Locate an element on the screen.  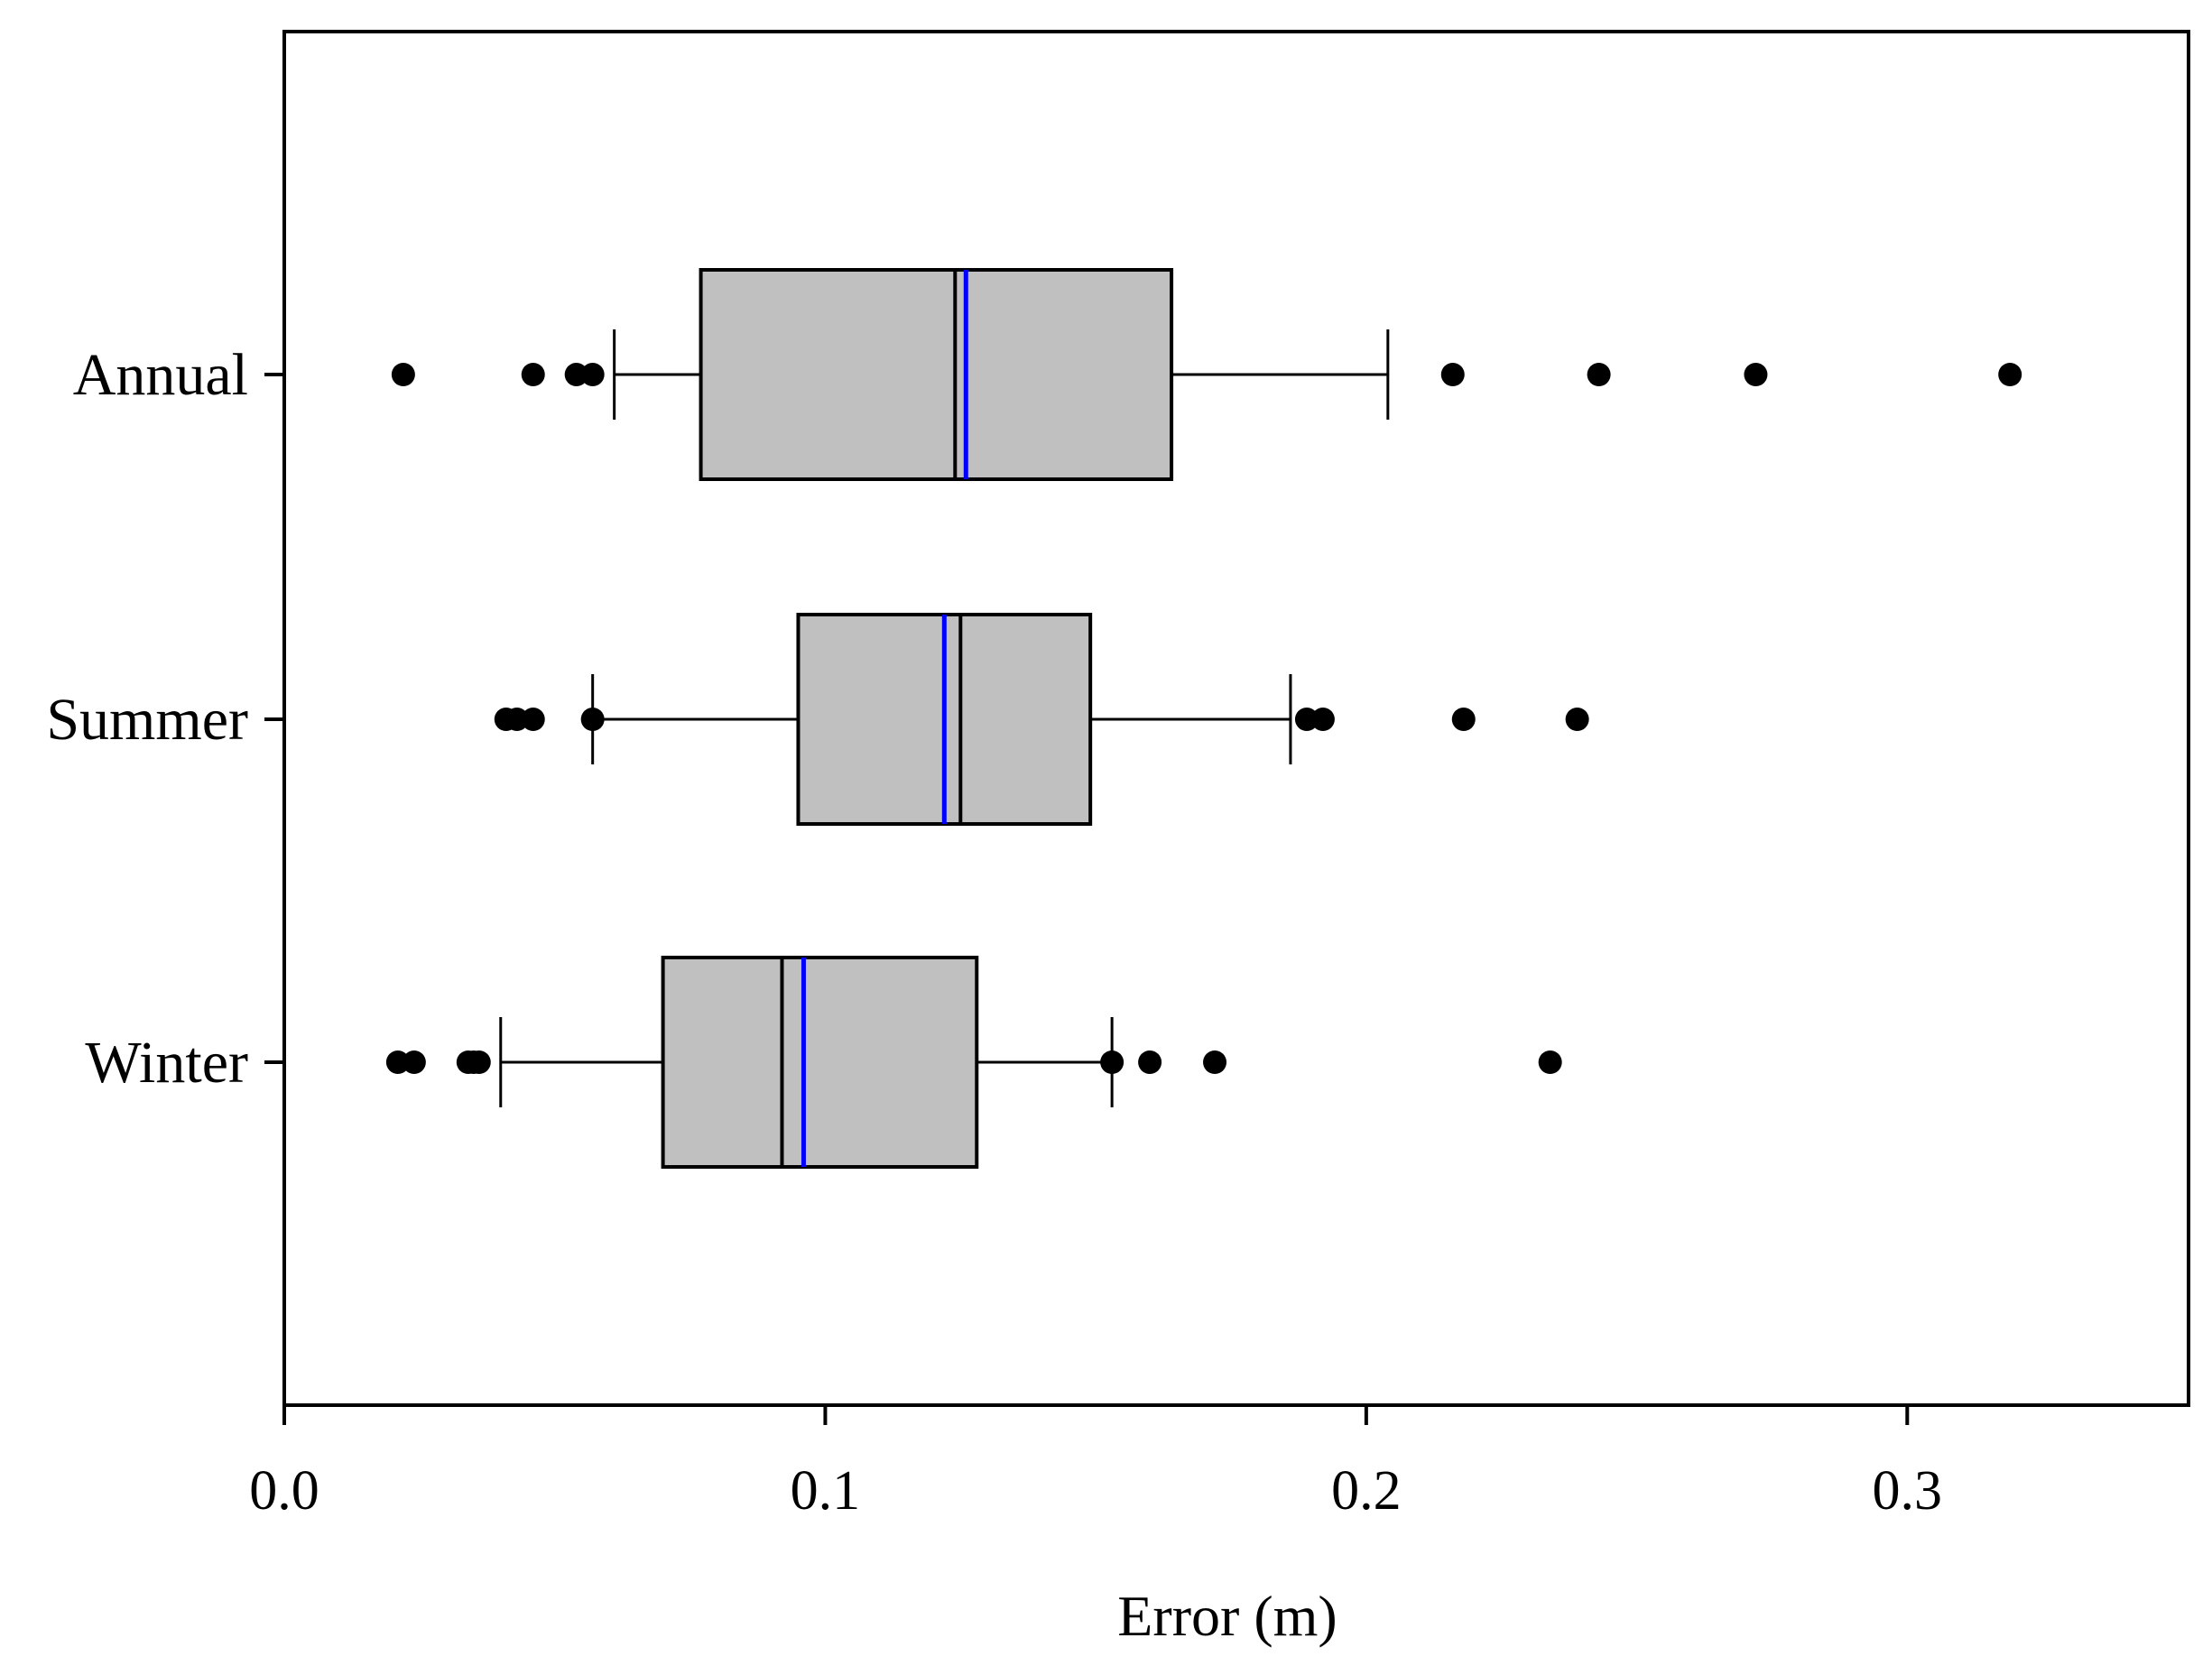
y-tick-label-winter: Winter is located at coordinates (166, 1063).